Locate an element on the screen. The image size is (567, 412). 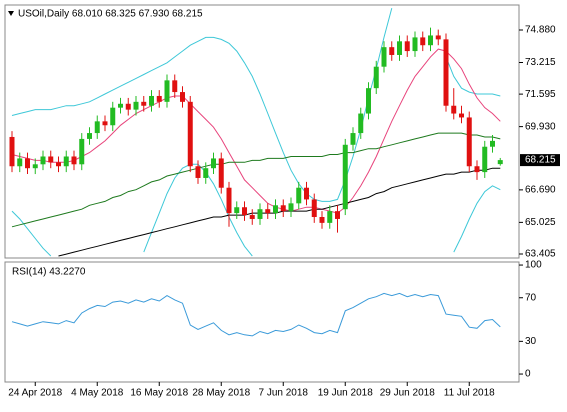
rsi-line is located at coordinates (256, 314).